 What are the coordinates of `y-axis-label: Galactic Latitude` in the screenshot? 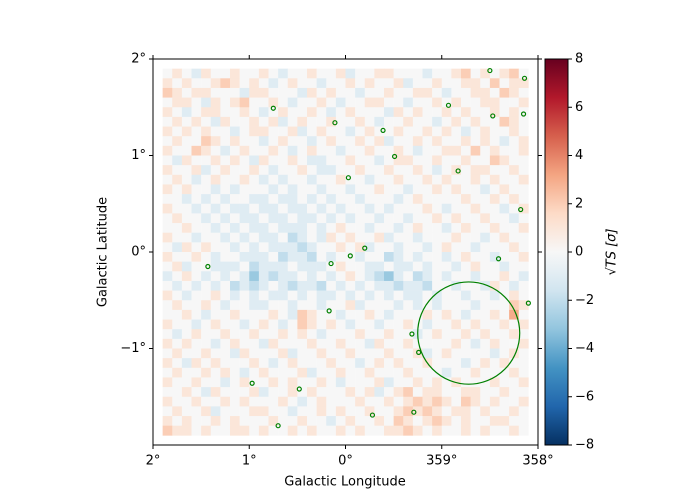 It's located at (103, 252).